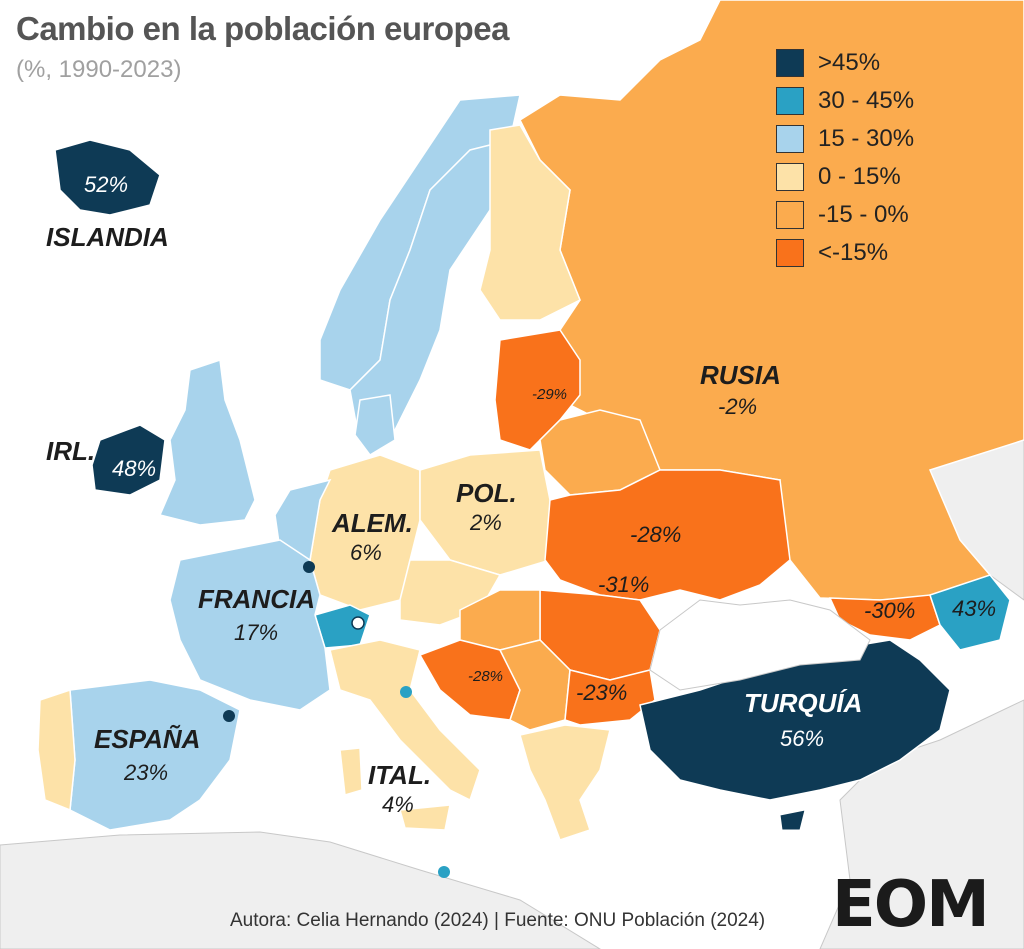 The height and width of the screenshot is (949, 1024). Describe the element at coordinates (107, 237) in the screenshot. I see `iceland-name: ISLANDIA` at that location.